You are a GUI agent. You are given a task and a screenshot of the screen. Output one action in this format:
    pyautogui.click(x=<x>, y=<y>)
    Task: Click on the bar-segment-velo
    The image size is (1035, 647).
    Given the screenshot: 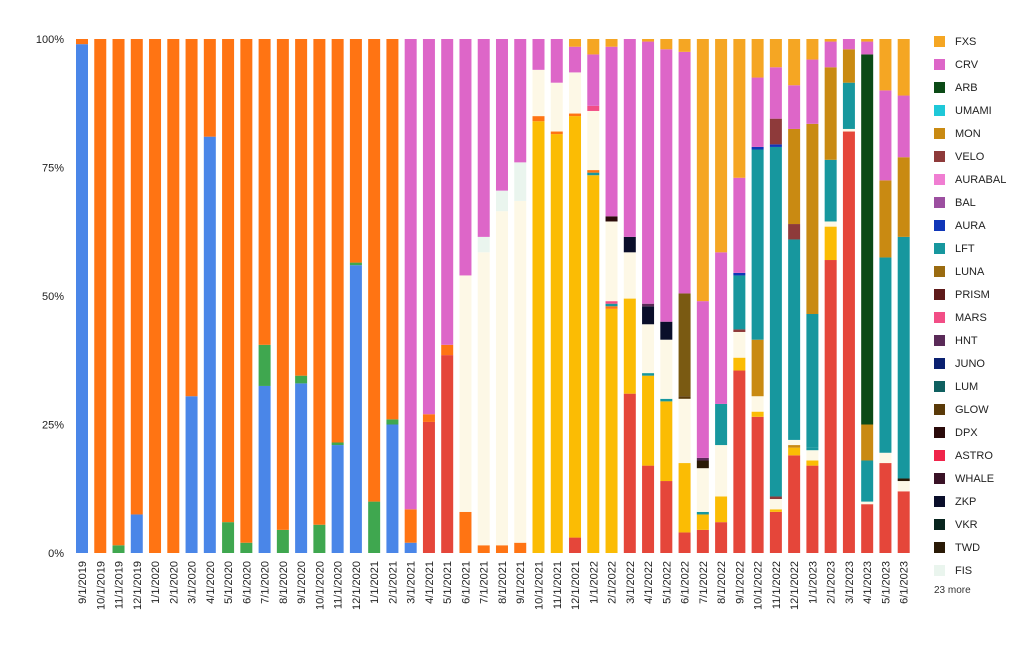 What is the action you would take?
    pyautogui.click(x=775, y=131)
    